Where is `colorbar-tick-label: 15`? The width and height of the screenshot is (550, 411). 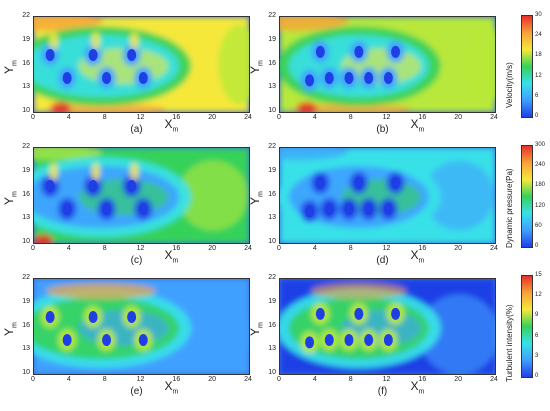
colorbar-tick-label: 15 is located at coordinates (538, 275).